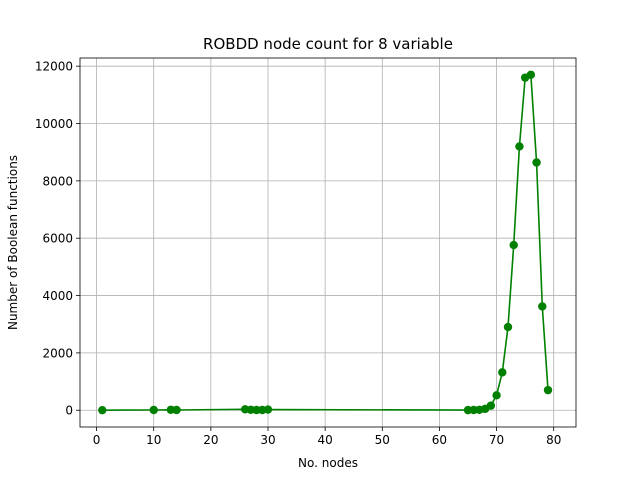 The height and width of the screenshot is (480, 640). I want to click on y-tick-label: 2000, so click(57, 353).